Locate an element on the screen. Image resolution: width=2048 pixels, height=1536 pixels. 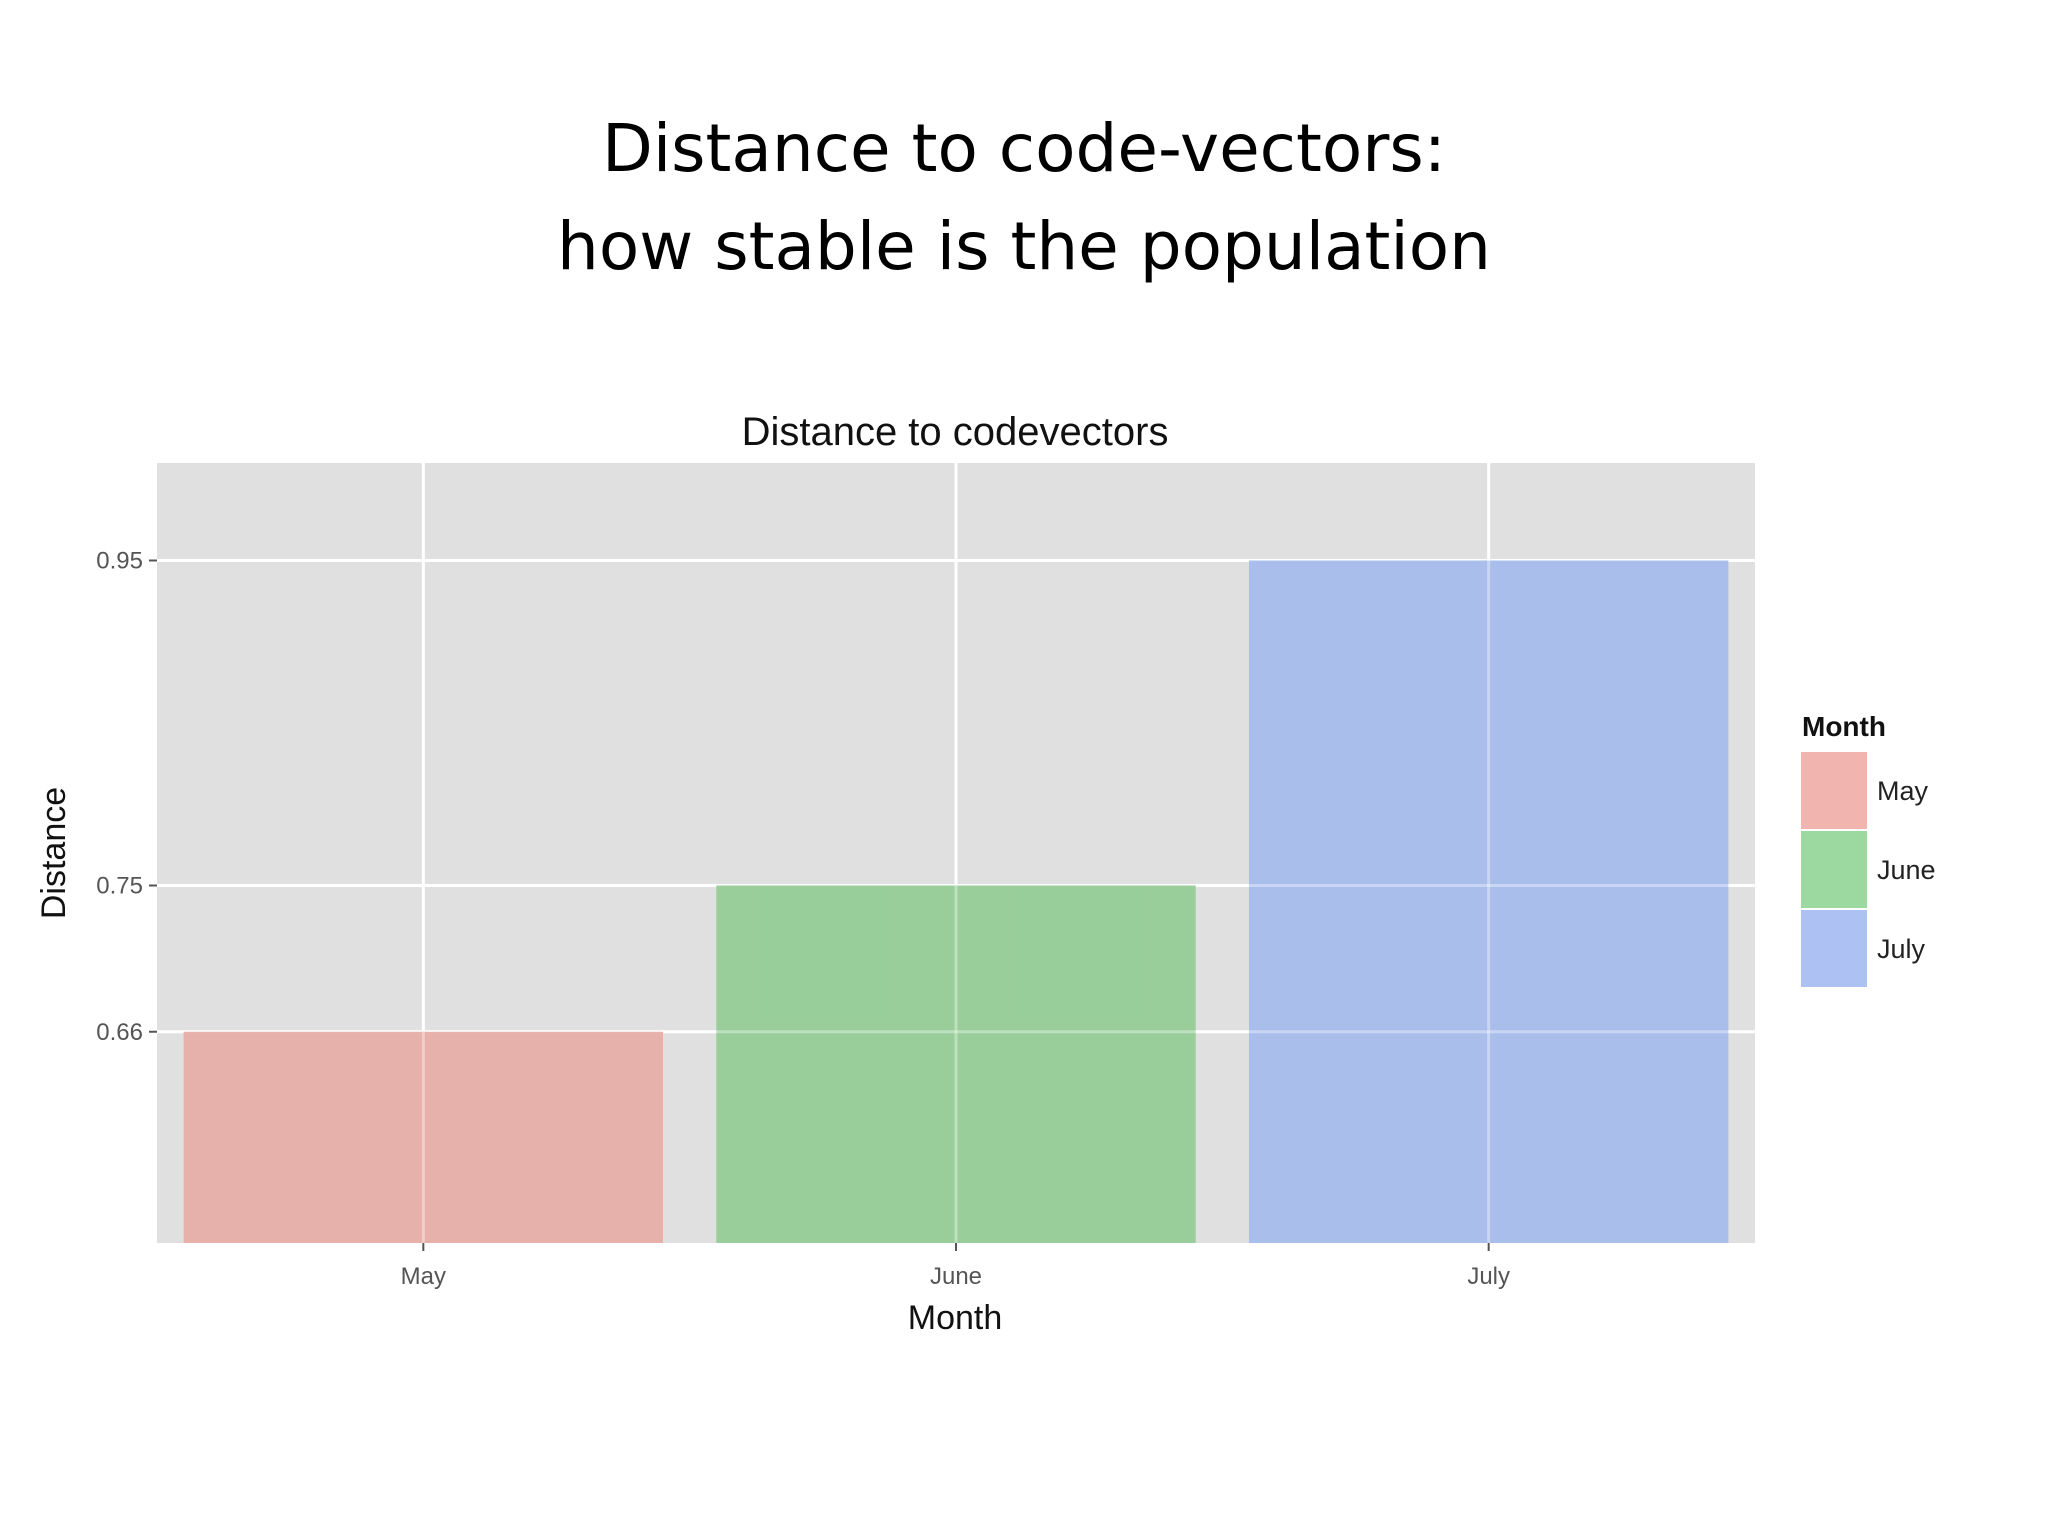
bar-may is located at coordinates (423, 1137).